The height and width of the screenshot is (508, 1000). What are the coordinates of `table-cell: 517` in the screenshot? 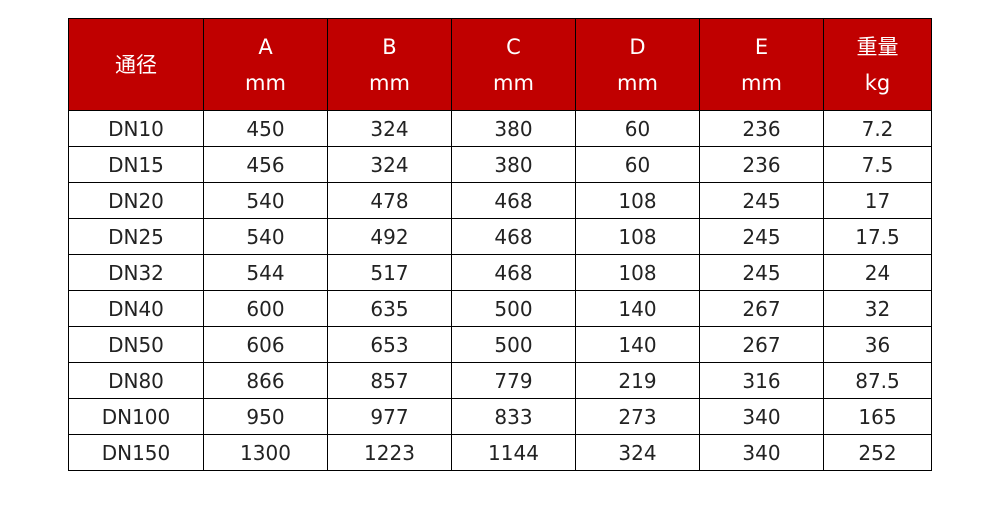 It's located at (389, 272).